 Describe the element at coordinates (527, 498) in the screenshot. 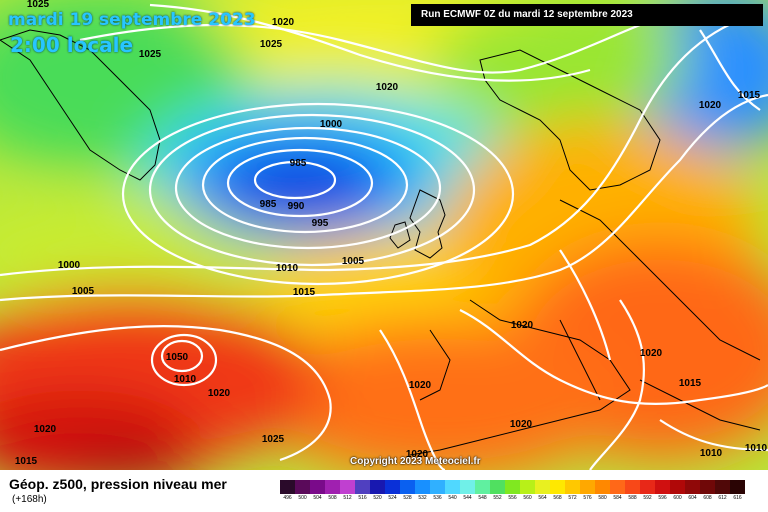

I see `color-scale-value: 560` at that location.